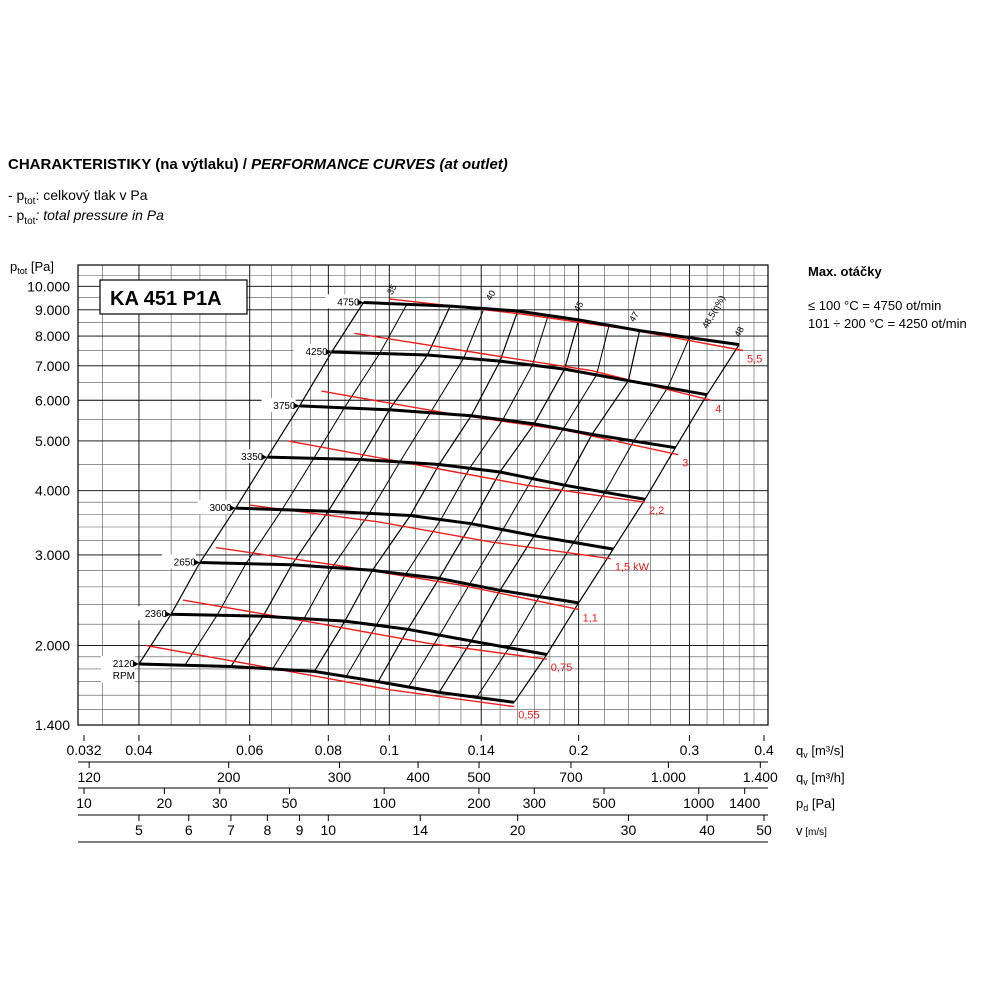 The image size is (1000, 1000). What do you see at coordinates (83, 750) in the screenshot?
I see `scale-tick-label: 0.032` at bounding box center [83, 750].